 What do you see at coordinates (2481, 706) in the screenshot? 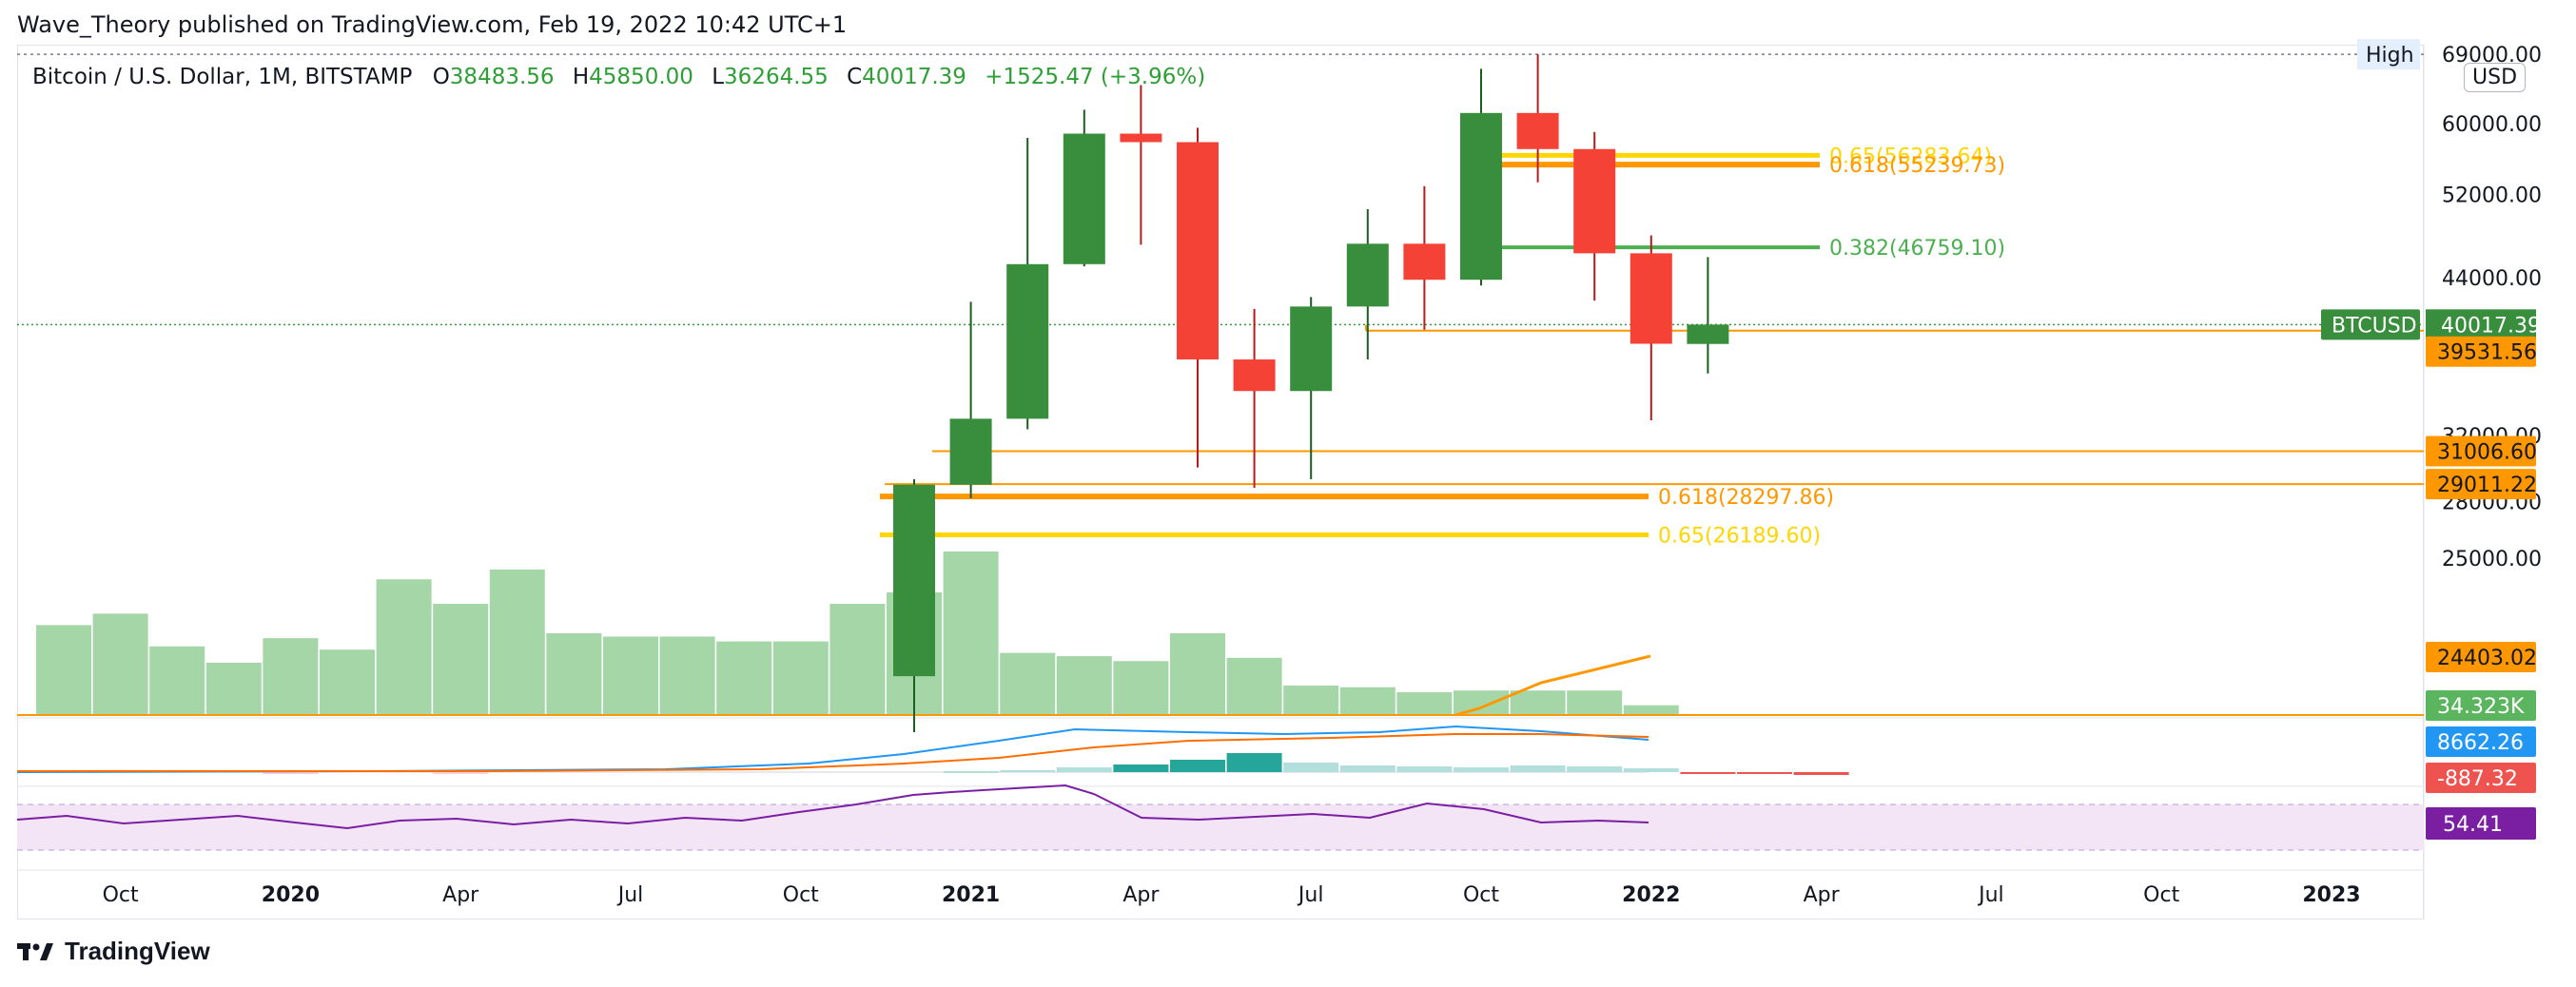
I see `volume-tag-bg` at bounding box center [2481, 706].